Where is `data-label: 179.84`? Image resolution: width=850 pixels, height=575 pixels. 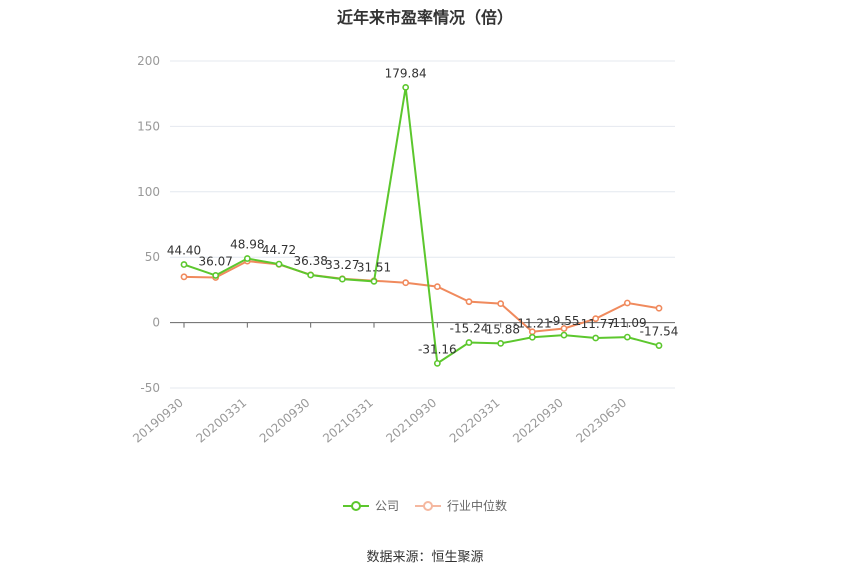
data-label: 179.84 is located at coordinates (406, 73).